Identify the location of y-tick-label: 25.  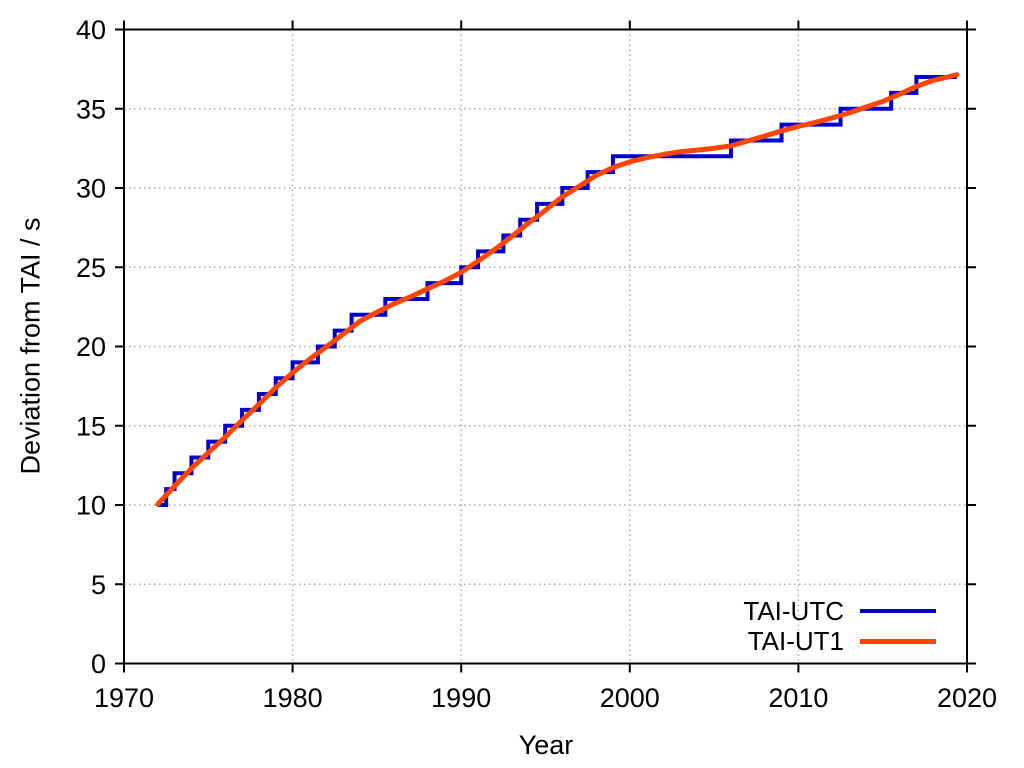
(91, 268).